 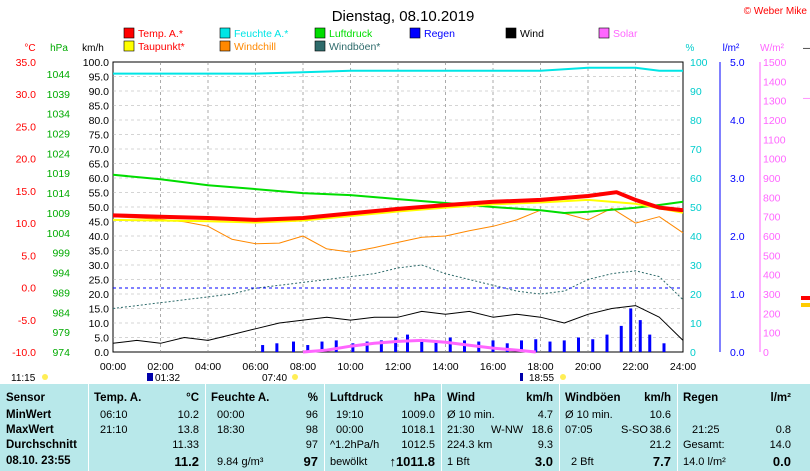 What do you see at coordinates (186, 461) in the screenshot?
I see `temp-current: 11.2` at bounding box center [186, 461].